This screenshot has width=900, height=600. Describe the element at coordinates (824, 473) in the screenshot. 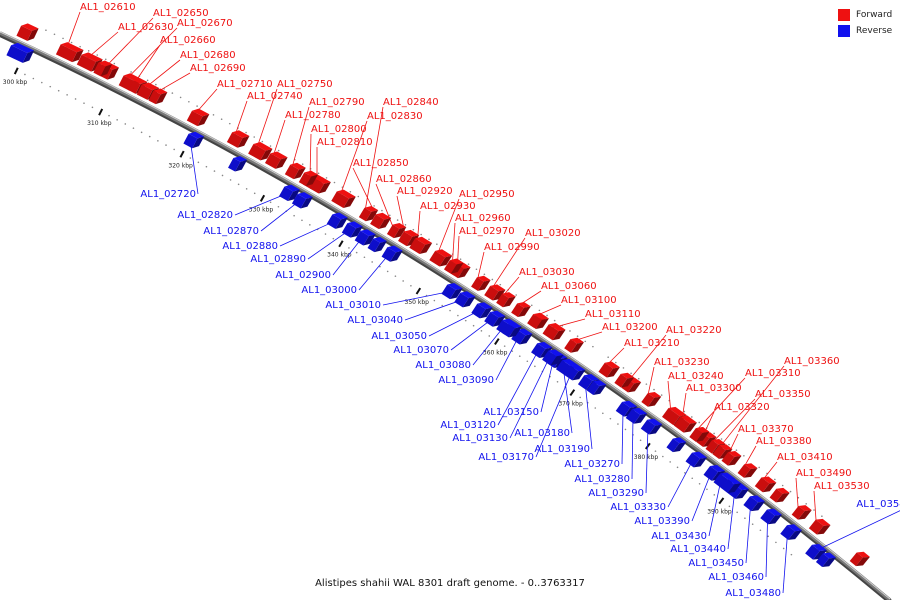

I see `forward-al1-03490-label: AL1_03490` at that location.